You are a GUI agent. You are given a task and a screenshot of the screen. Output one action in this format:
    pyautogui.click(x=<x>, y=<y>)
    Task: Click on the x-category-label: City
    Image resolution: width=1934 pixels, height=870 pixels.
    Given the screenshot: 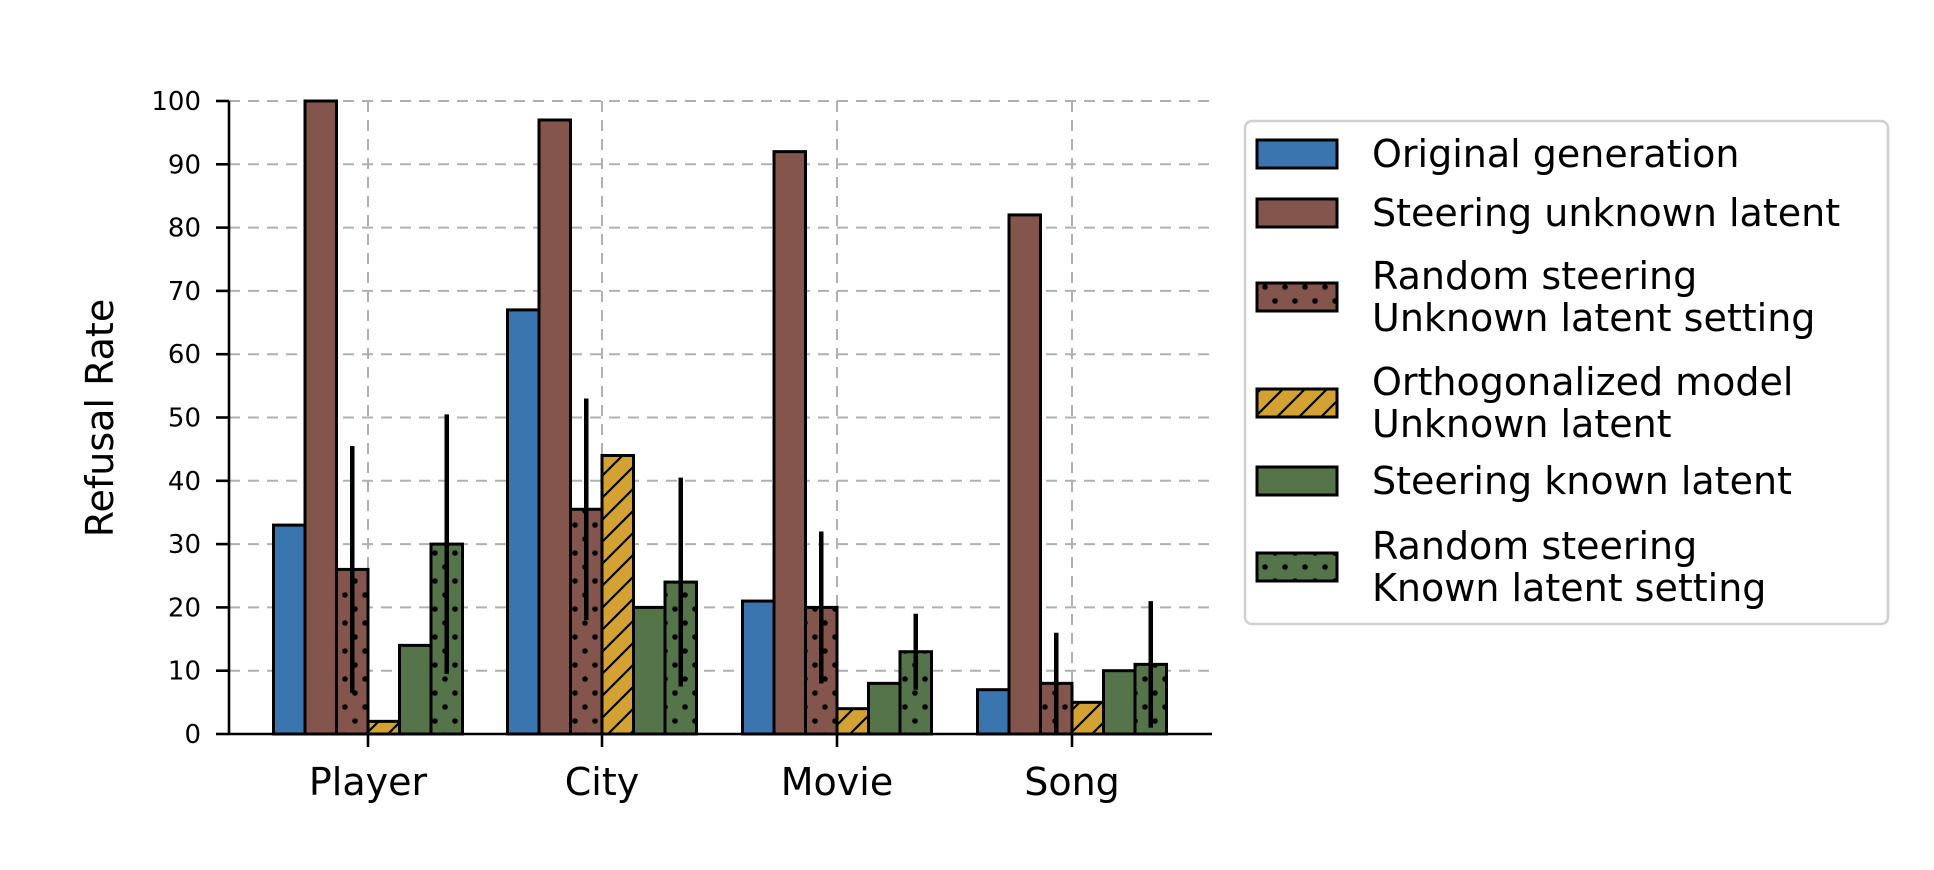 What is the action you would take?
    pyautogui.click(x=602, y=782)
    